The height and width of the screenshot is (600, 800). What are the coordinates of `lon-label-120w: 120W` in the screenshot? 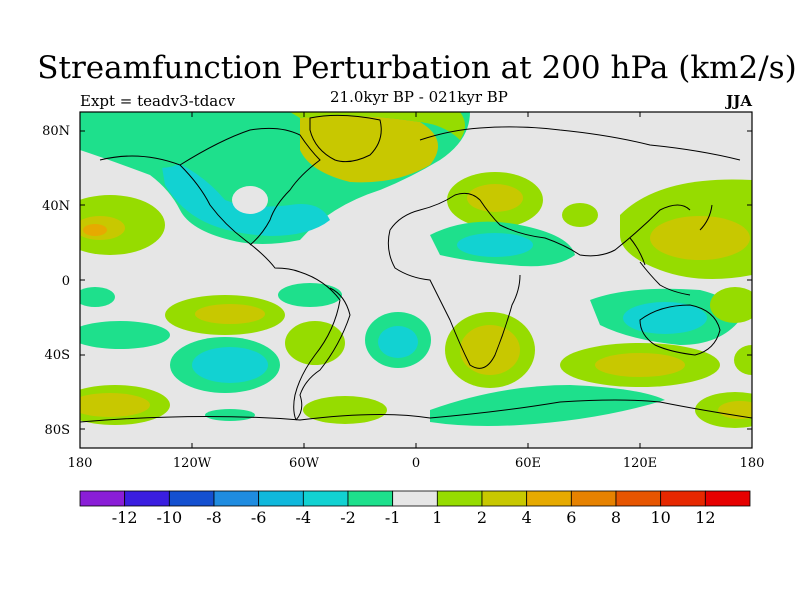 It's located at (192, 463).